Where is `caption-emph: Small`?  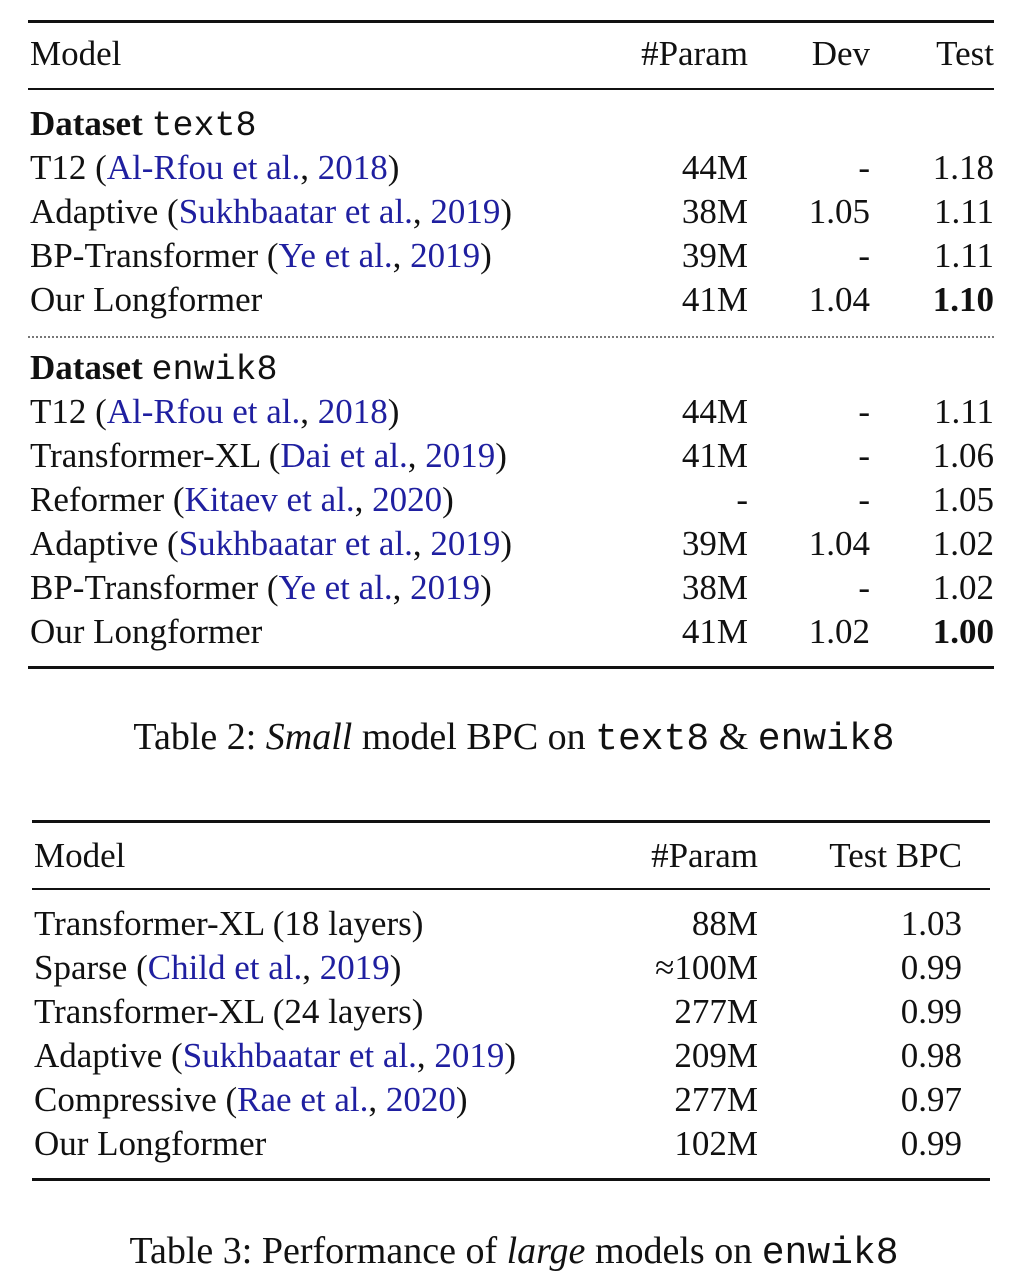
caption-emph: Small is located at coordinates (309, 737).